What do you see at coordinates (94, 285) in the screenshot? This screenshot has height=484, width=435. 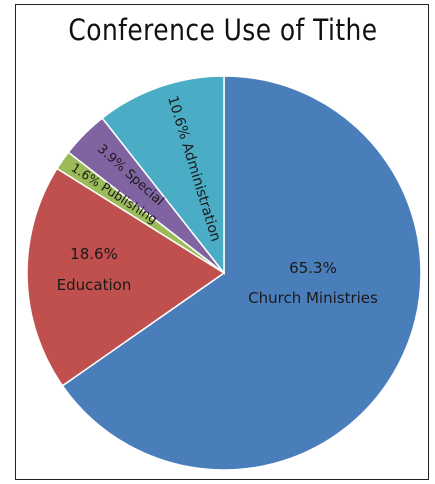 I see `label-education-name: Education` at bounding box center [94, 285].